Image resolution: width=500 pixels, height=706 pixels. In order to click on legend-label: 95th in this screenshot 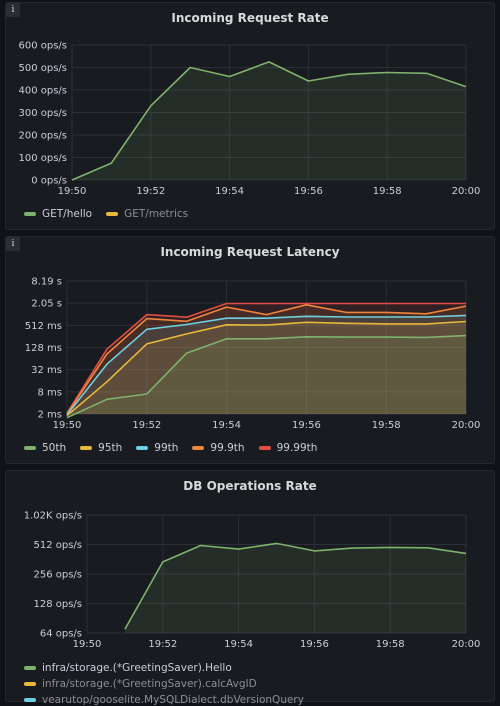, I will do `click(110, 448)`.